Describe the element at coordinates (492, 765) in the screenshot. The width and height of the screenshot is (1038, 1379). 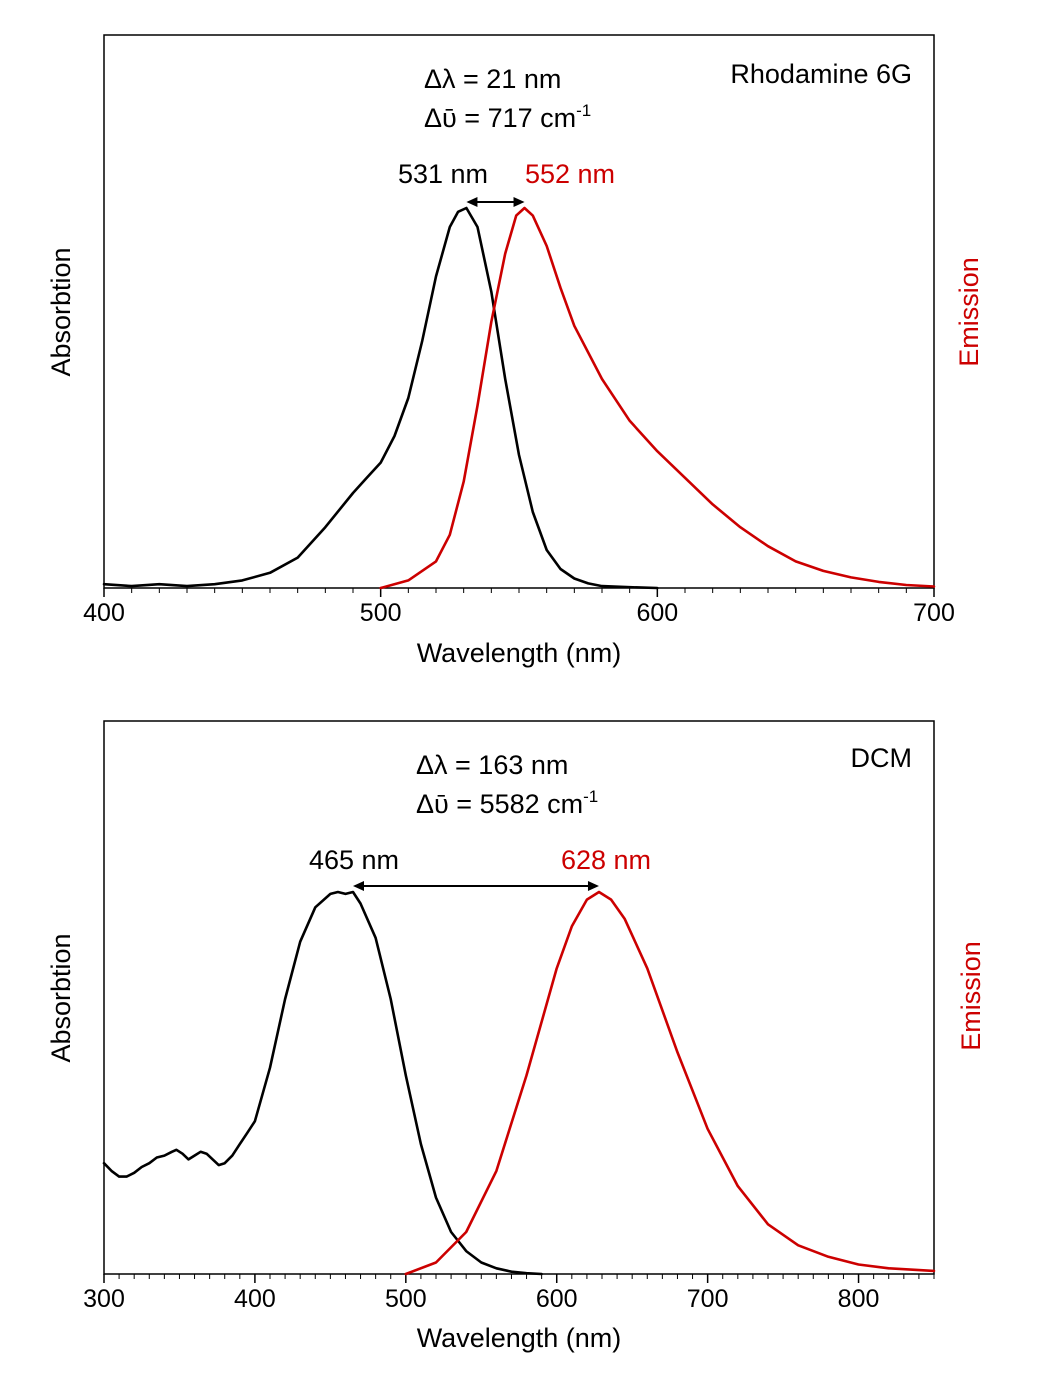
I see `delta-lambda-annotation: Δλ = 163 nm` at that location.